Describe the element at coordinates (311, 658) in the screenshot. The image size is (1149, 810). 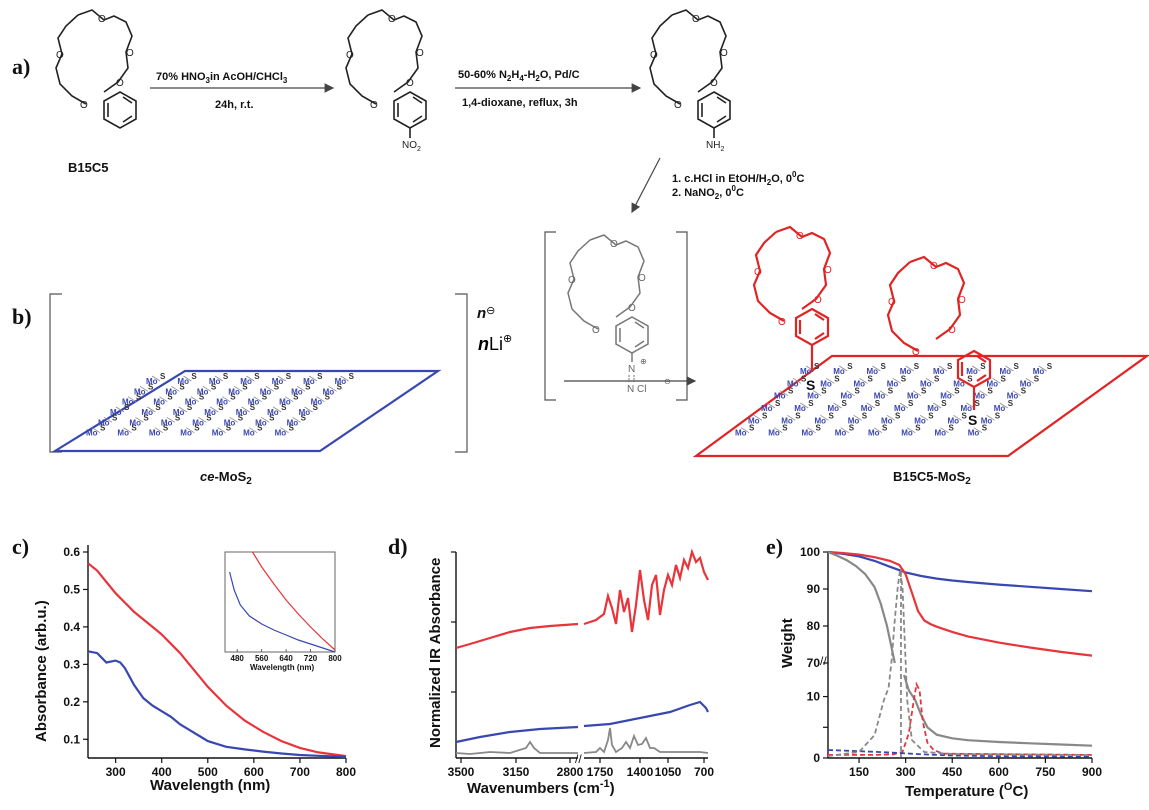
I see `inset-x-tick-label: 720` at that location.